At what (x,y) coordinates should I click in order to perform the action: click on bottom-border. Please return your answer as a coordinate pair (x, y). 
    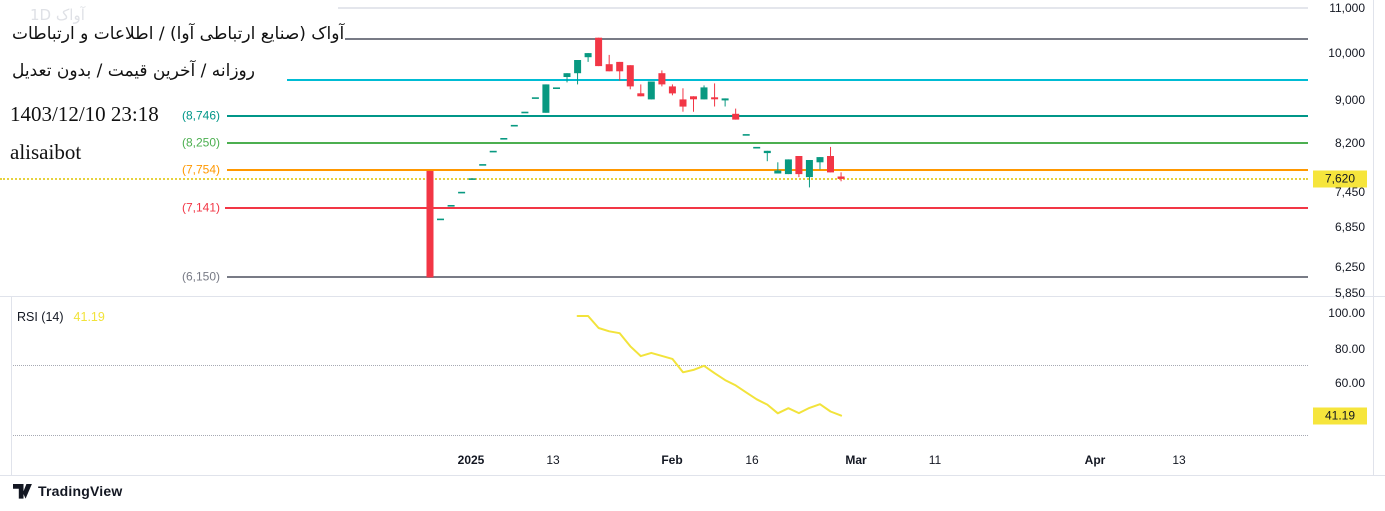
    Looking at the image, I should click on (692, 475).